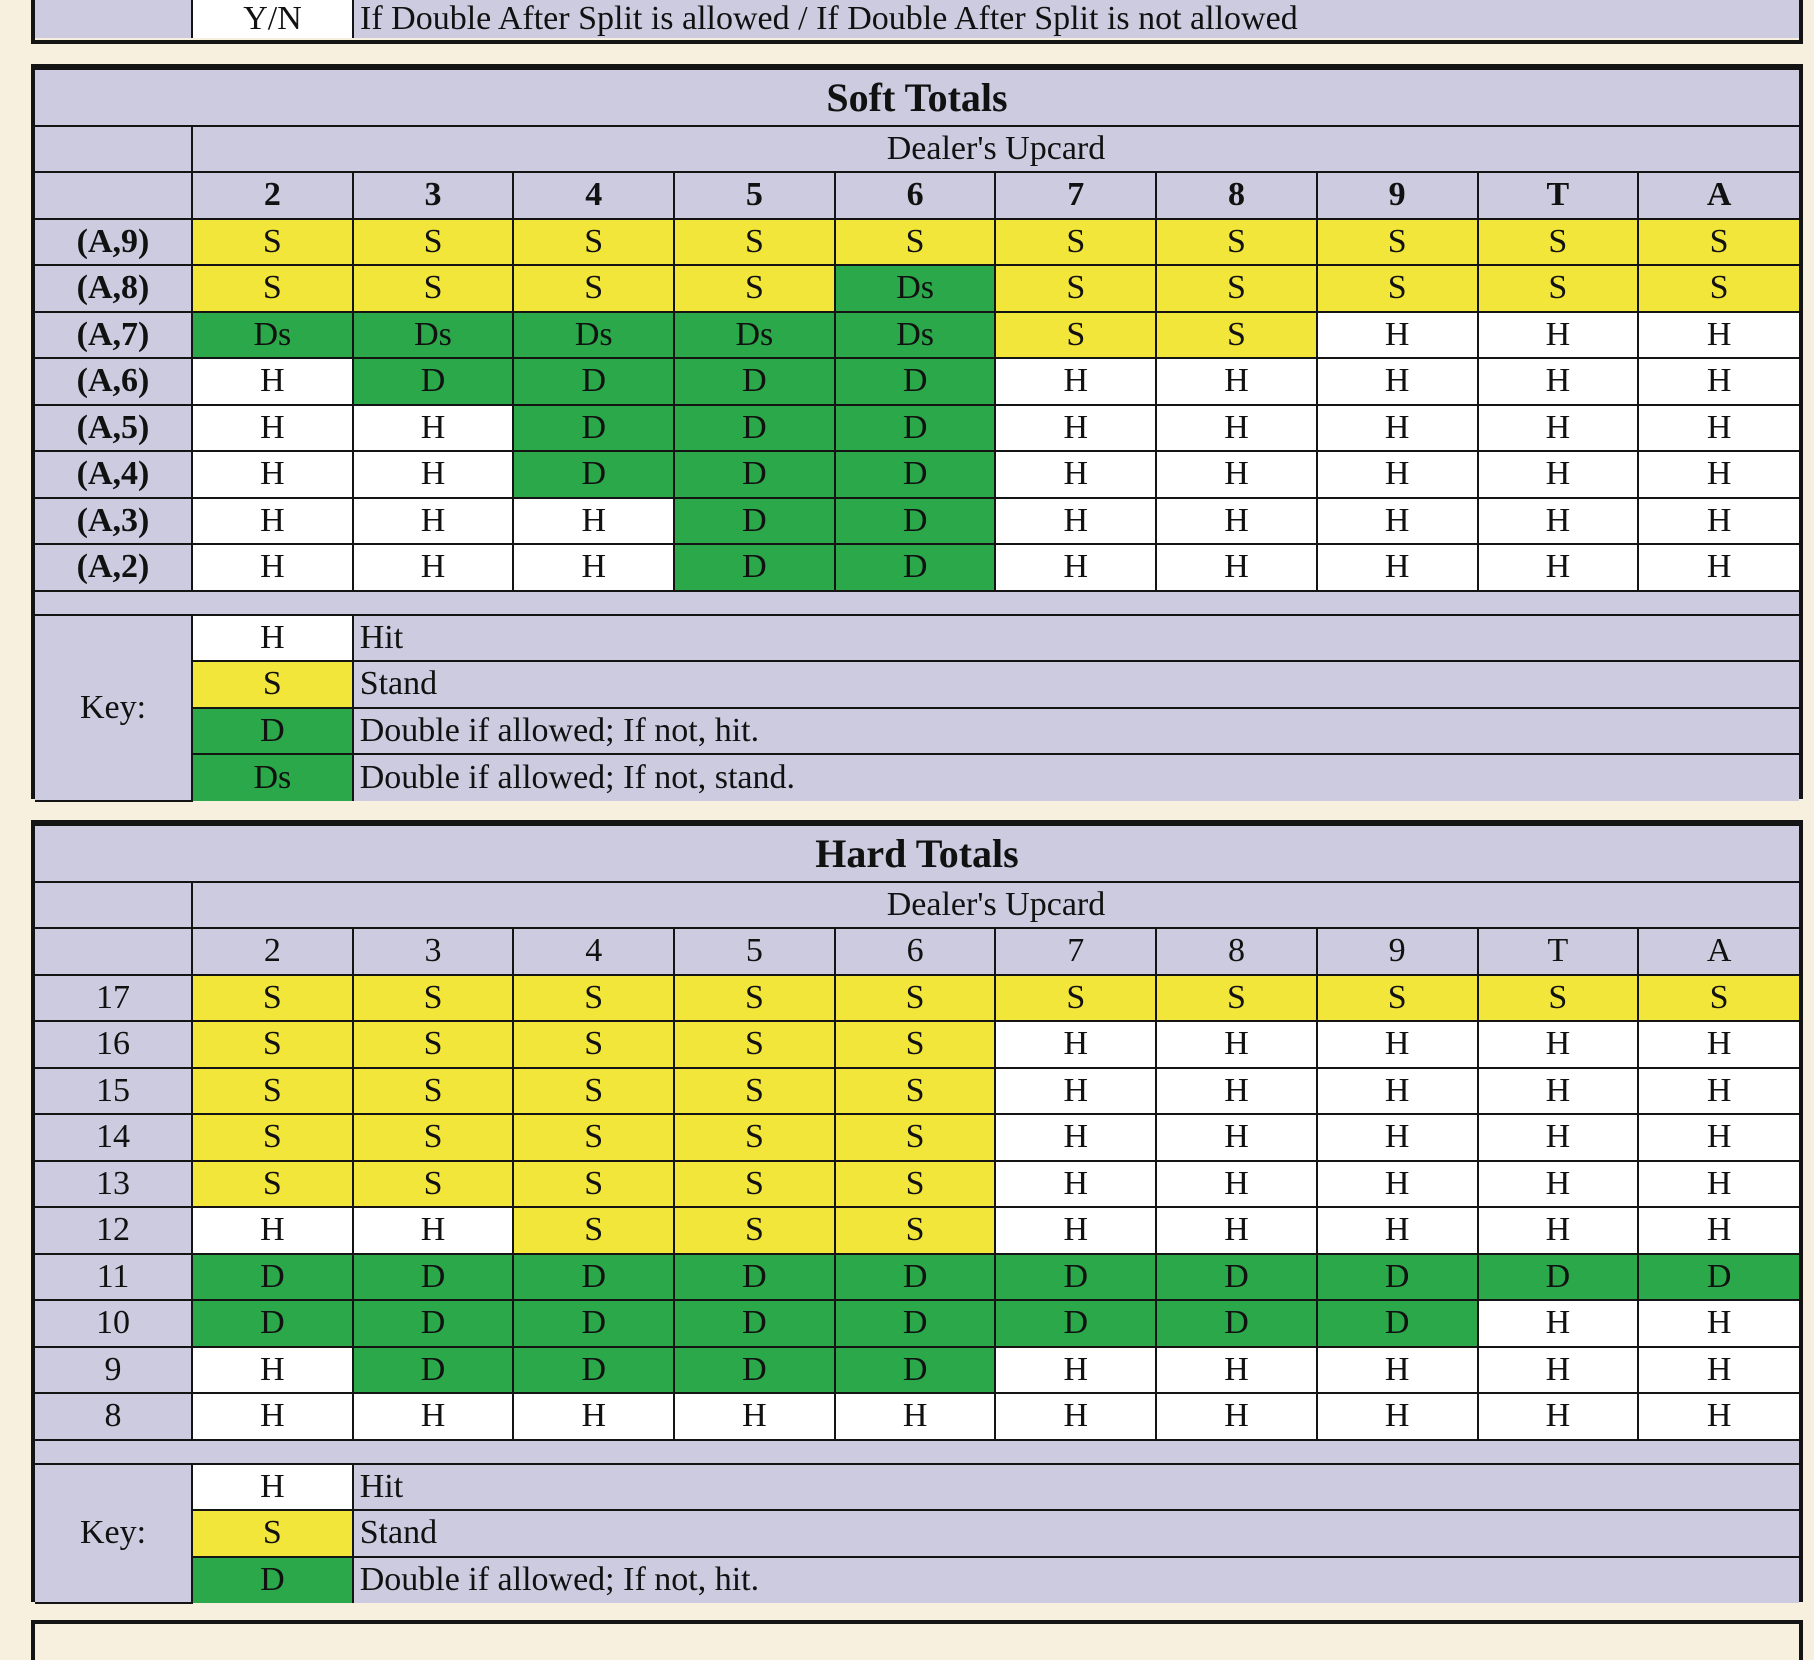  I want to click on legend-blank-cell, so click(114, 19).